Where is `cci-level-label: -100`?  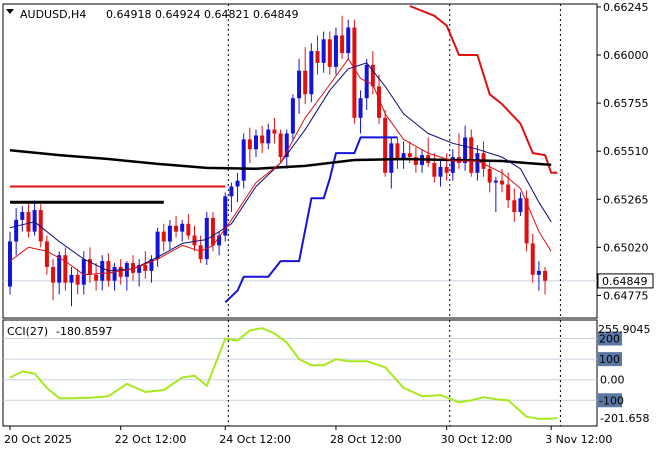 cci-level-label: -100 is located at coordinates (611, 400).